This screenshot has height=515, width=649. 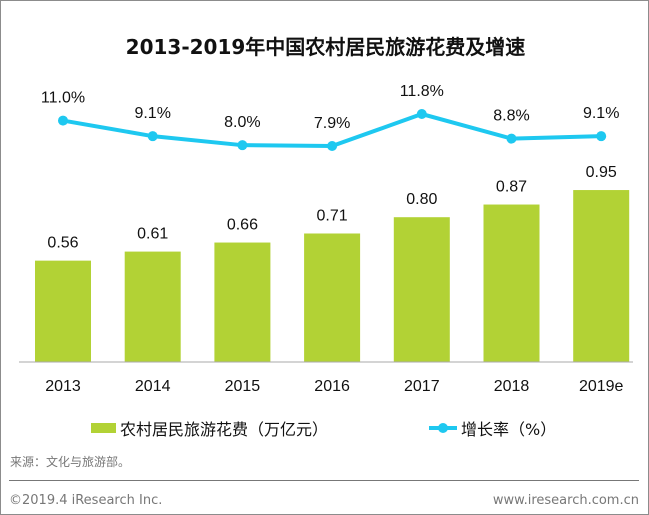 I want to click on bar-label: 0.87, so click(x=511, y=187).